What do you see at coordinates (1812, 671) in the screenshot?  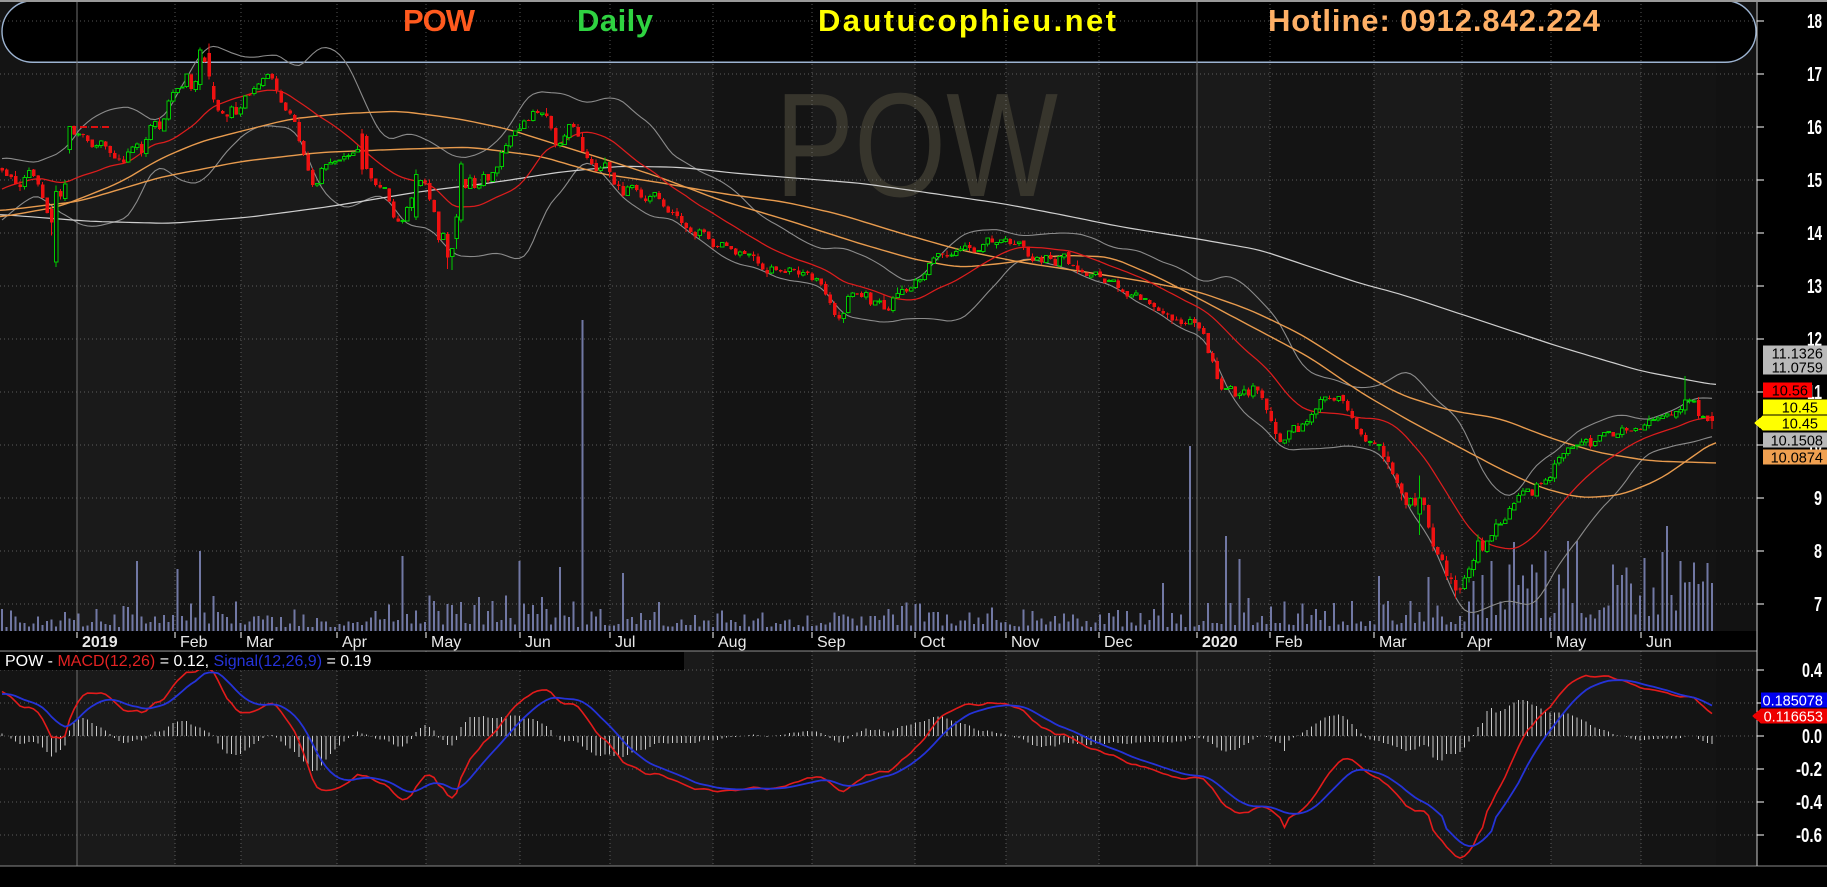 I see `svg-text: 0.4` at bounding box center [1812, 671].